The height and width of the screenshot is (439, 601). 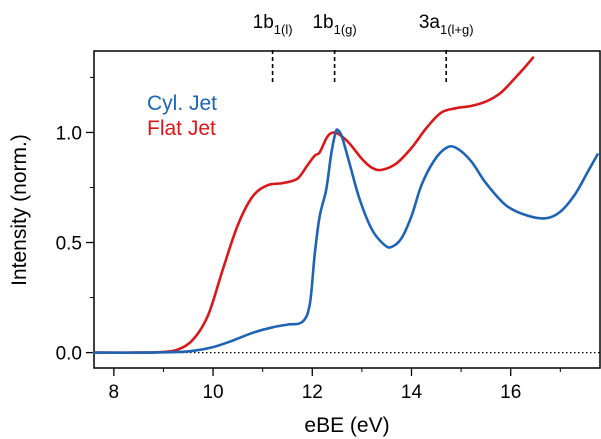 I want to click on x-axis-title: eBE (eV), so click(x=346, y=425).